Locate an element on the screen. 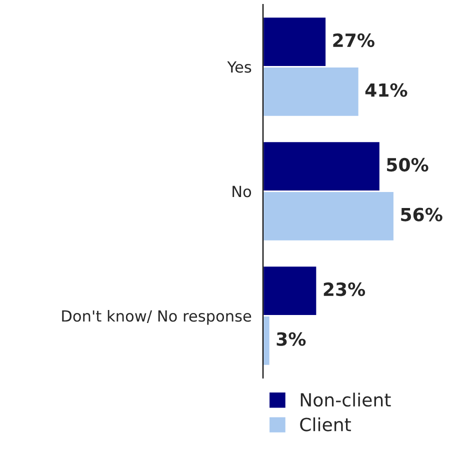 The width and height of the screenshot is (459, 450). data-label: 41% is located at coordinates (386, 90).